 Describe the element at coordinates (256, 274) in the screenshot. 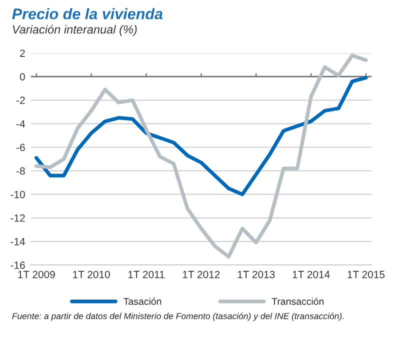

I see `x-tick-label: 1T 2013` at that location.